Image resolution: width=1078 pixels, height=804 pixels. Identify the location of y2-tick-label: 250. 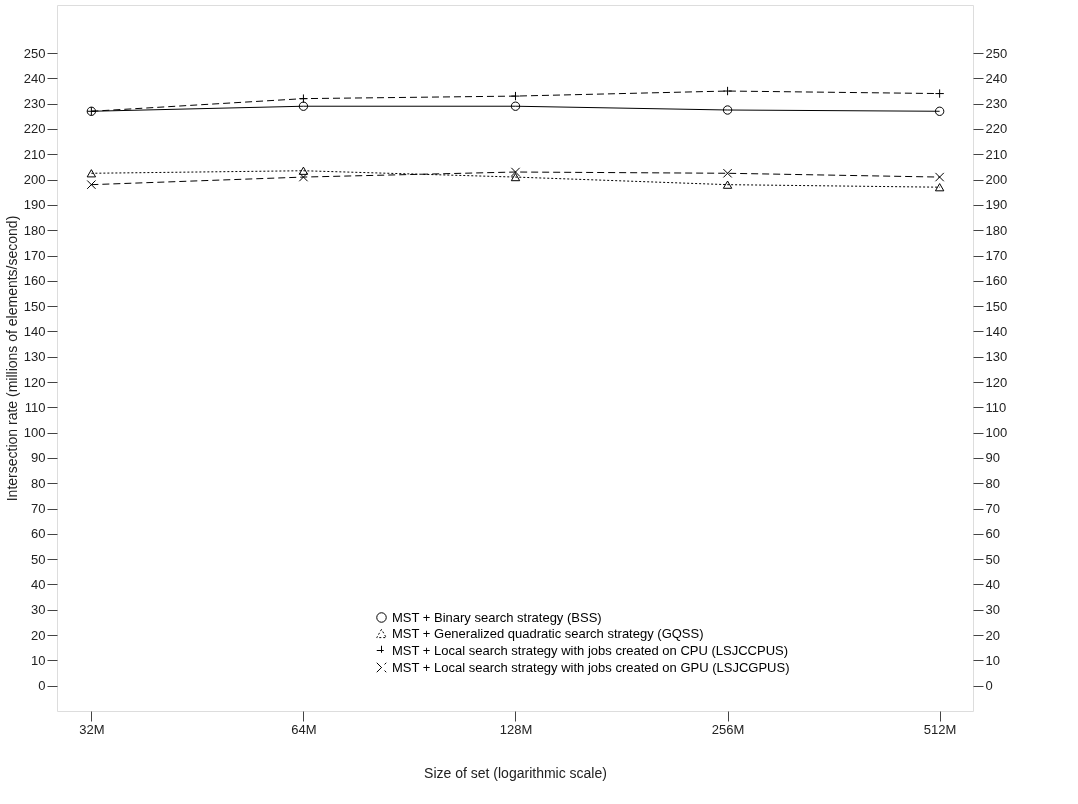
(996, 53).